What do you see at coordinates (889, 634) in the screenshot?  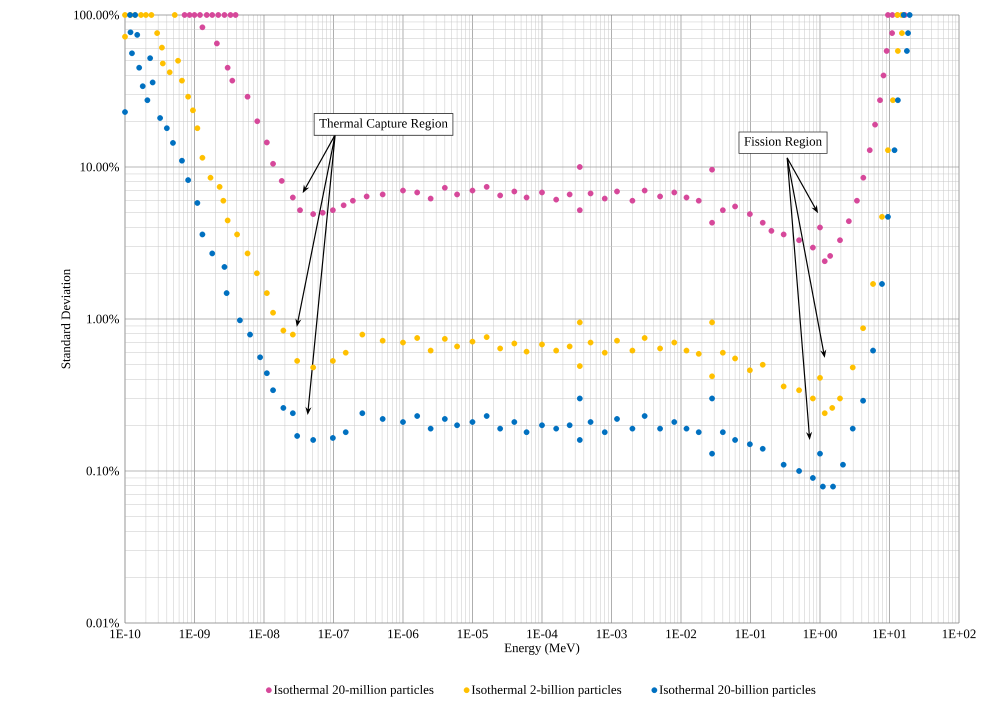 I see `x-tick-label: 1E+01` at bounding box center [889, 634].